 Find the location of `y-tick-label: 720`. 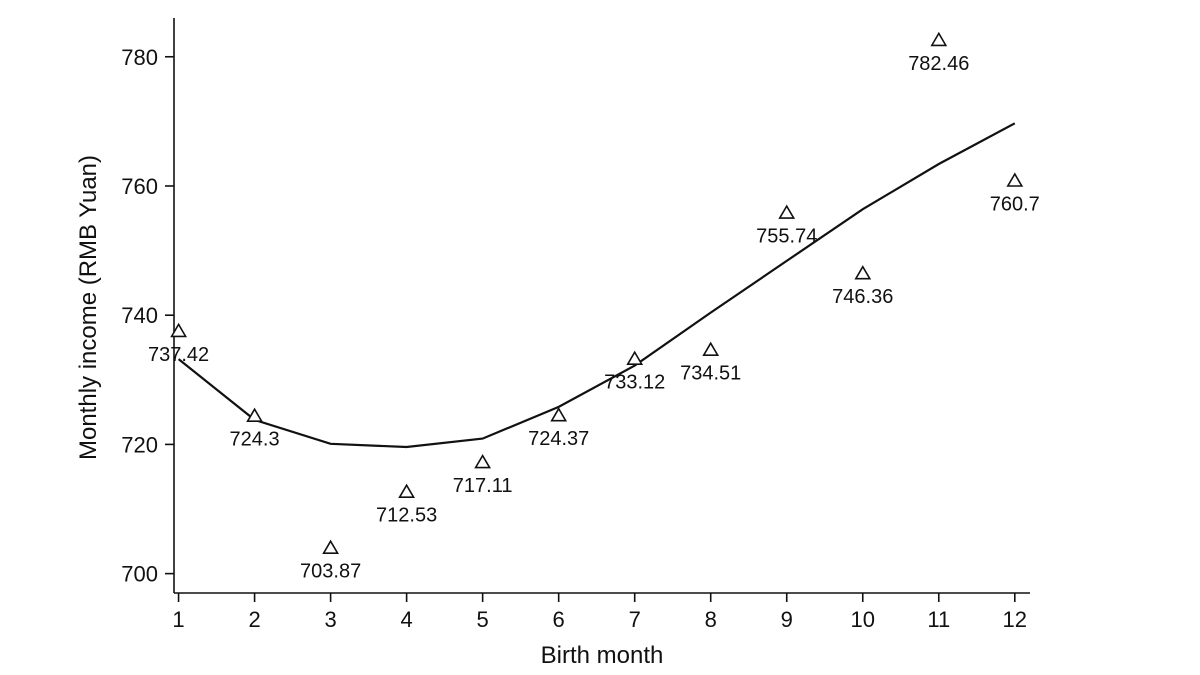

y-tick-label: 720 is located at coordinates (139, 444).